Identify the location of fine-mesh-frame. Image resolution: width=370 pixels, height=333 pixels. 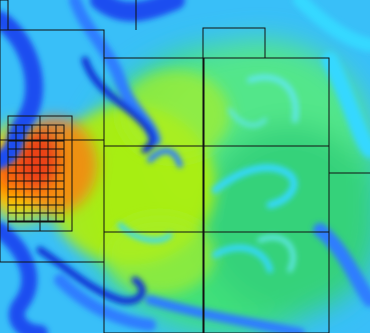
(36, 173).